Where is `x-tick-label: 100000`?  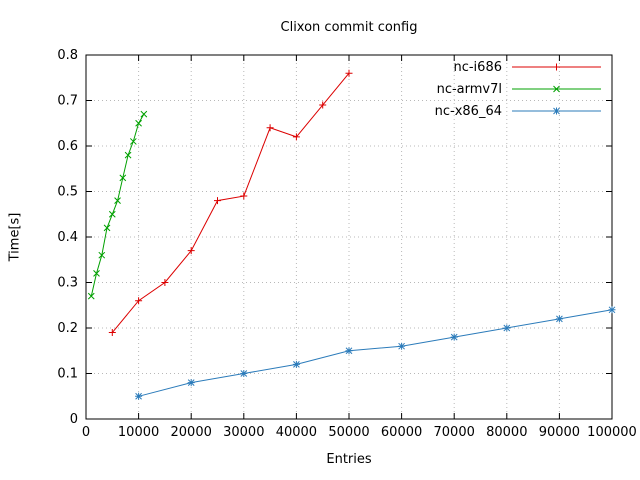
x-tick-label: 100000 is located at coordinates (612, 432).